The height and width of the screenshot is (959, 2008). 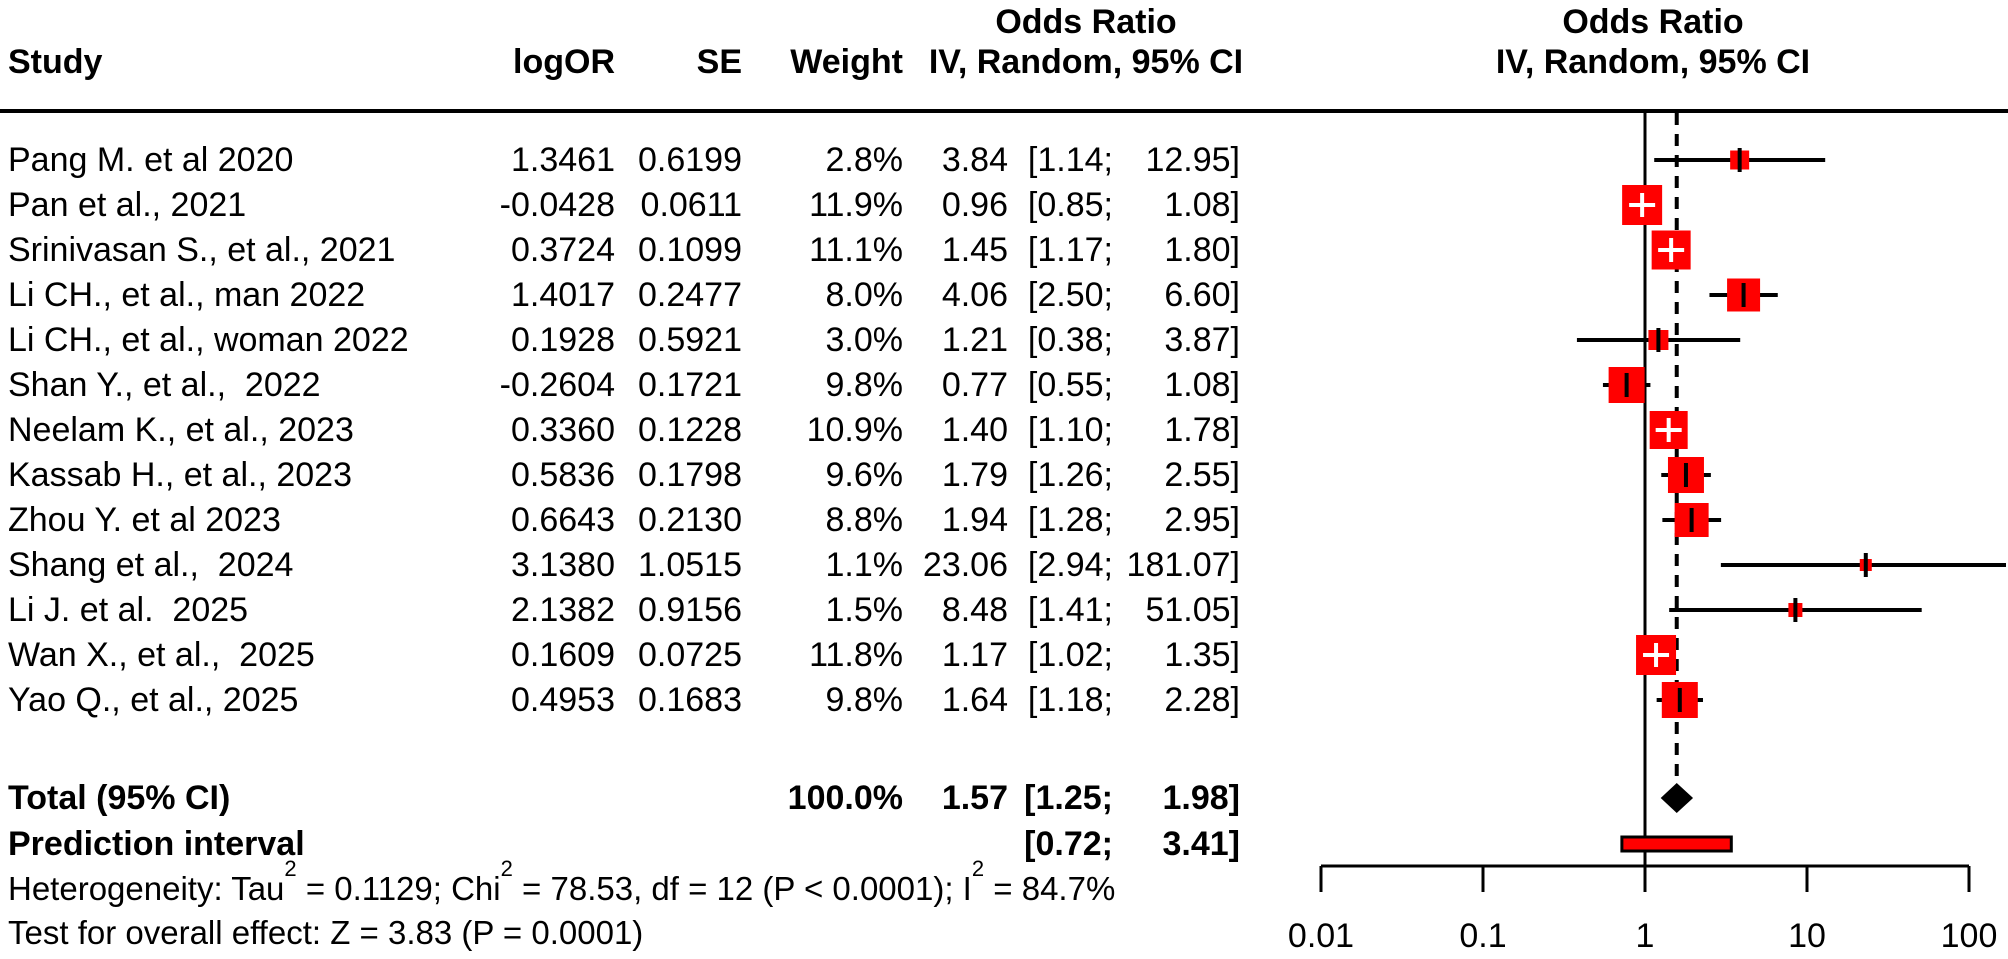 I want to click on ci-low-cell: [0.85;, so click(x=1070, y=205).